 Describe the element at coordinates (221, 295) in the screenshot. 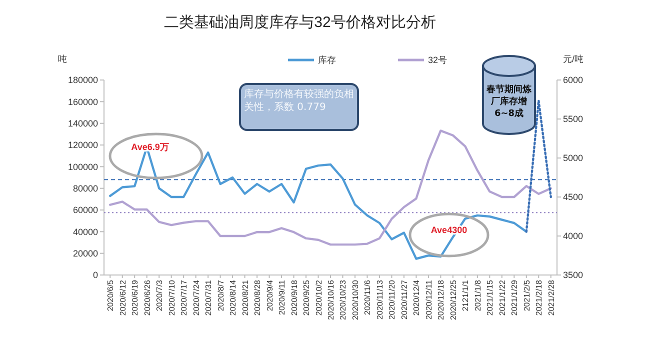

I see `x-tick-label: 2020/8/7` at that location.